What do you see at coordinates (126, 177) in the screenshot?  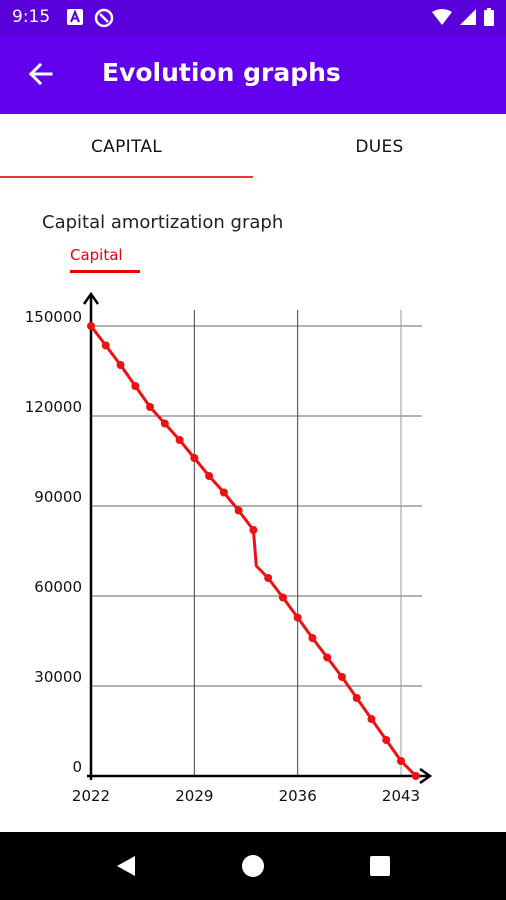 I see `tab-active-indicator` at bounding box center [126, 177].